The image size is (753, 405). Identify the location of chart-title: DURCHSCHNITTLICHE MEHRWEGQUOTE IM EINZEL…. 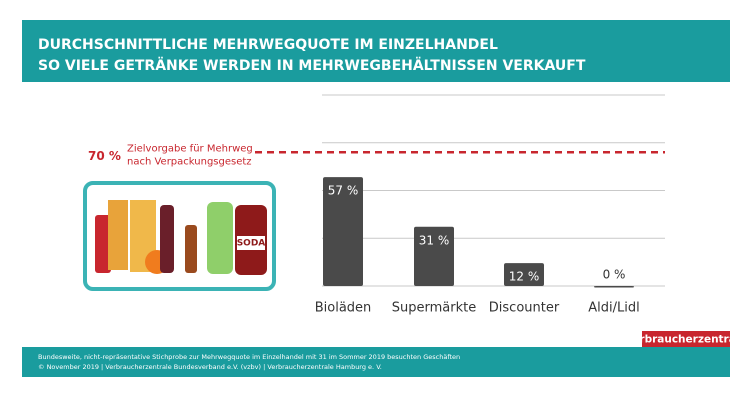
(268, 45).